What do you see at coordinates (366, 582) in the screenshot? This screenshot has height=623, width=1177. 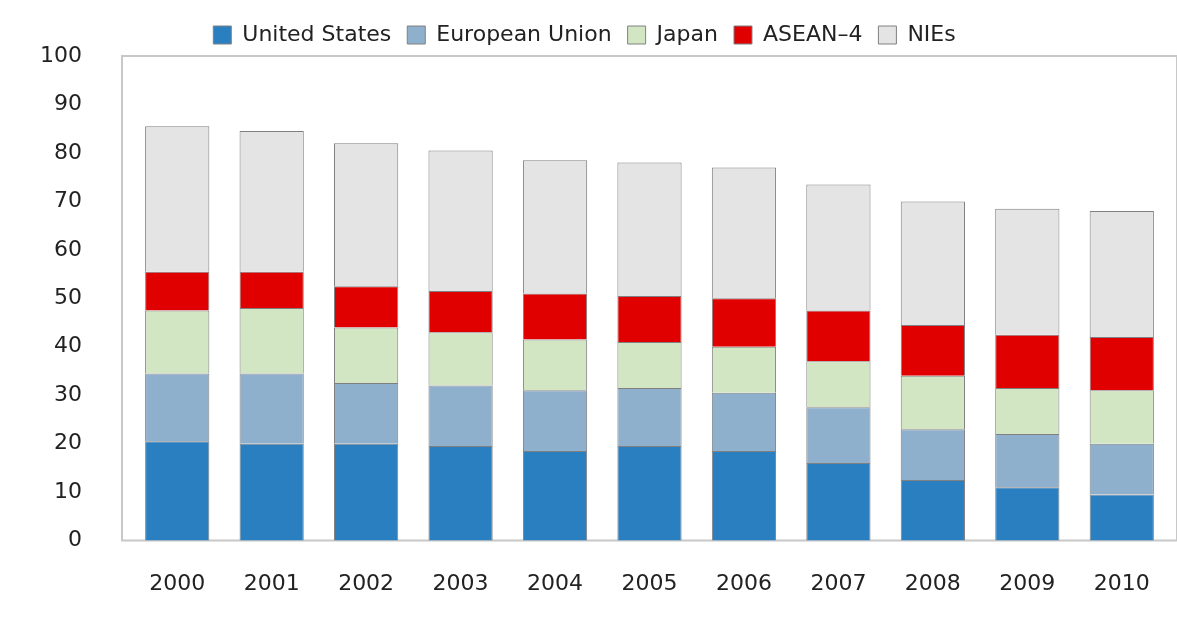 I see `x-tick-label: 2002` at bounding box center [366, 582].